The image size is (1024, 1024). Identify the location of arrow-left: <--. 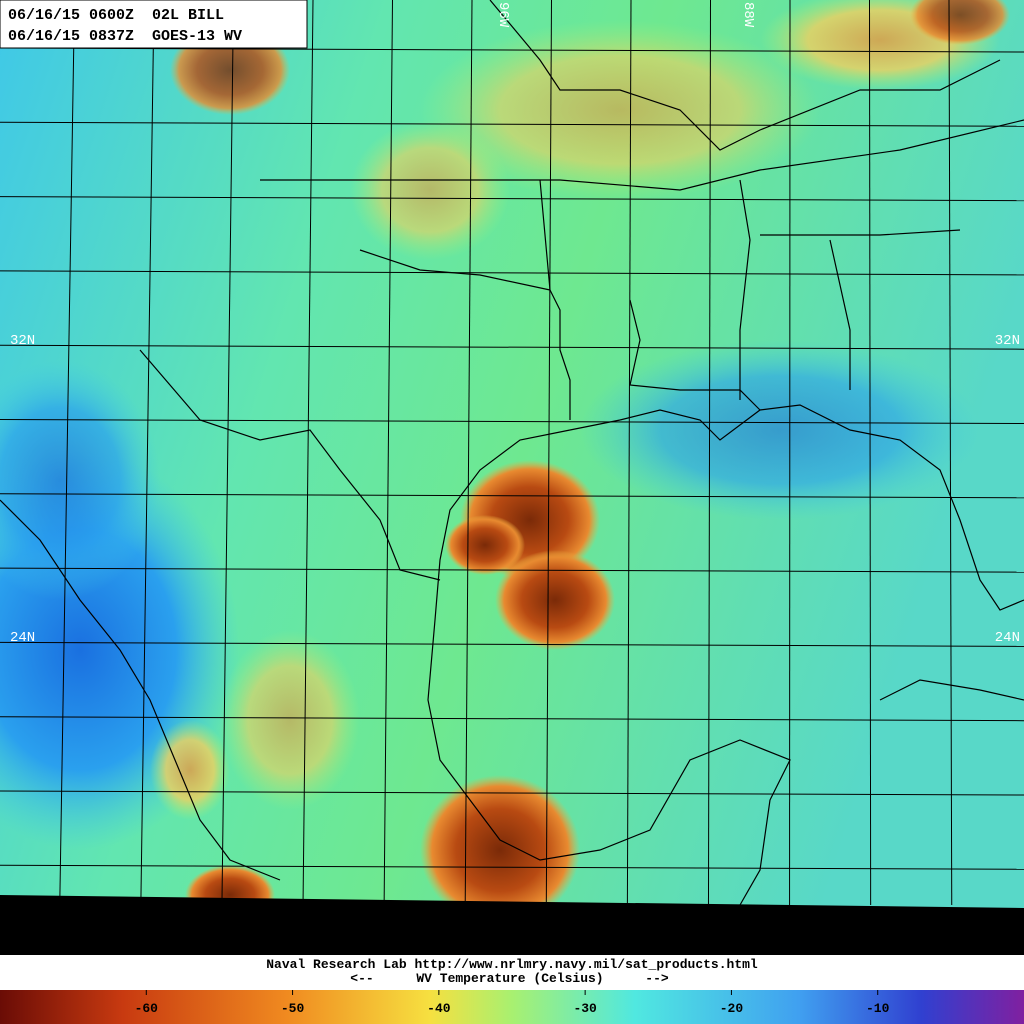
(361, 978).